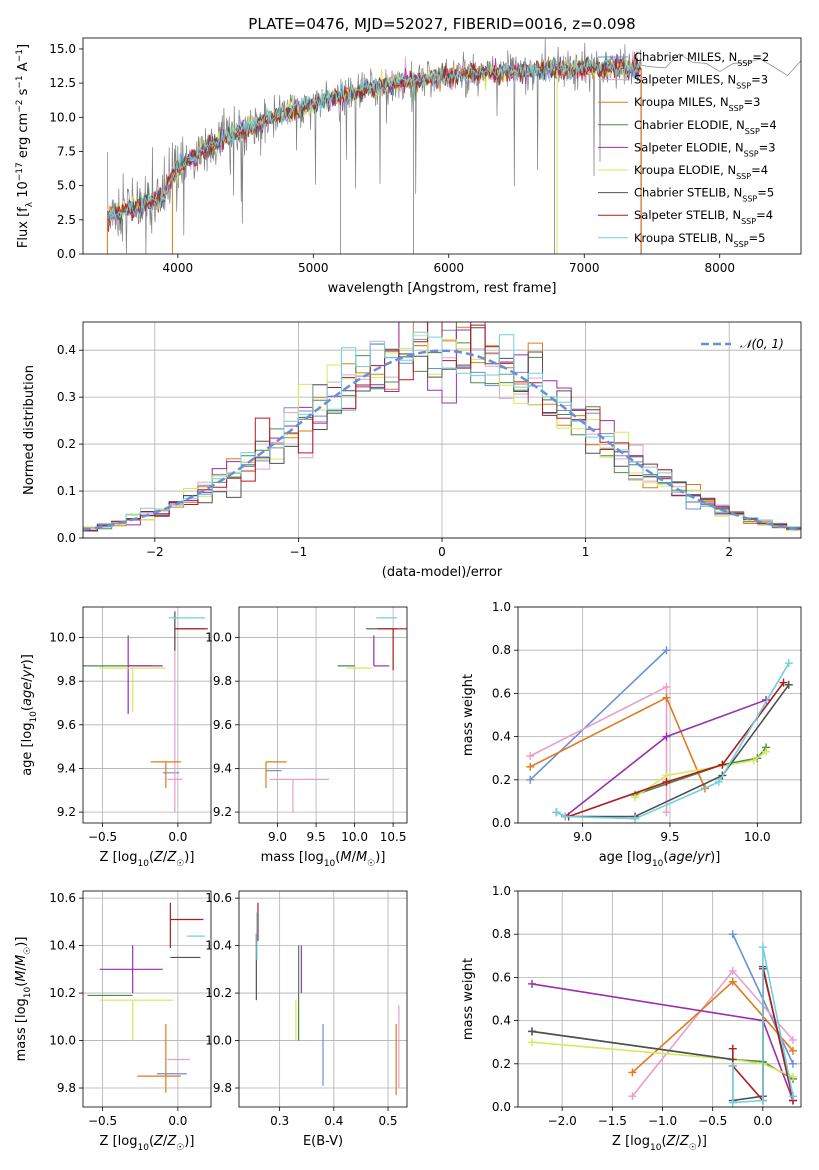  I want to click on x-axis-label: mass [log10(M/M☉)], so click(323, 859).